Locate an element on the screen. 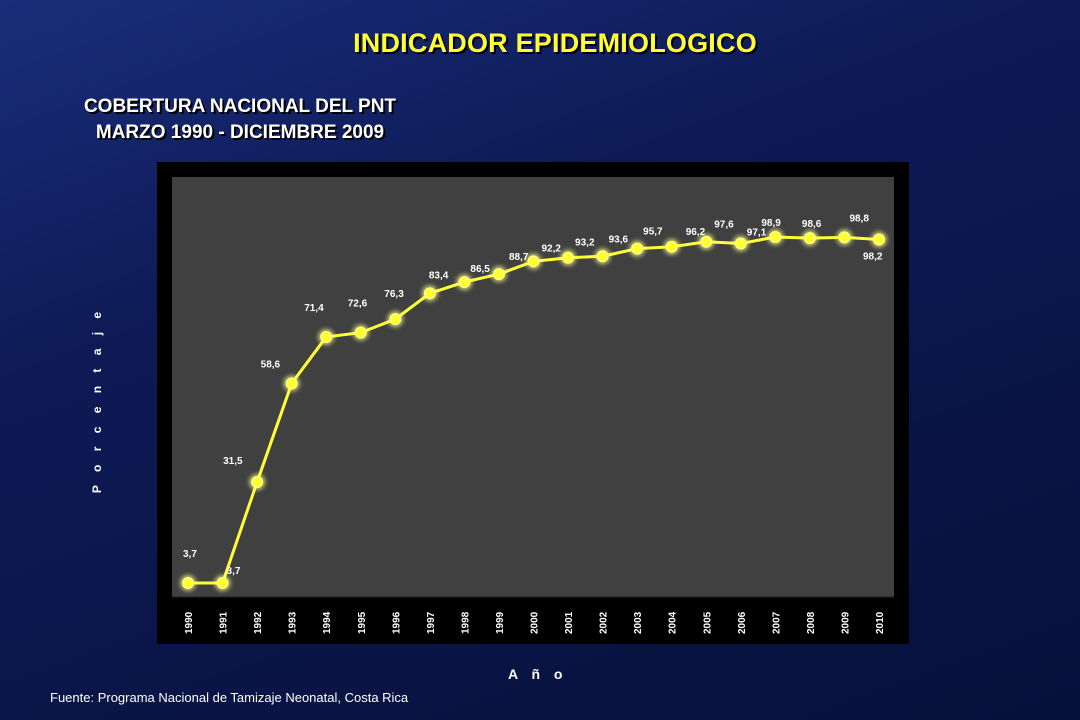 The image size is (1080, 720). x-tick-label: 1997 is located at coordinates (431, 622).